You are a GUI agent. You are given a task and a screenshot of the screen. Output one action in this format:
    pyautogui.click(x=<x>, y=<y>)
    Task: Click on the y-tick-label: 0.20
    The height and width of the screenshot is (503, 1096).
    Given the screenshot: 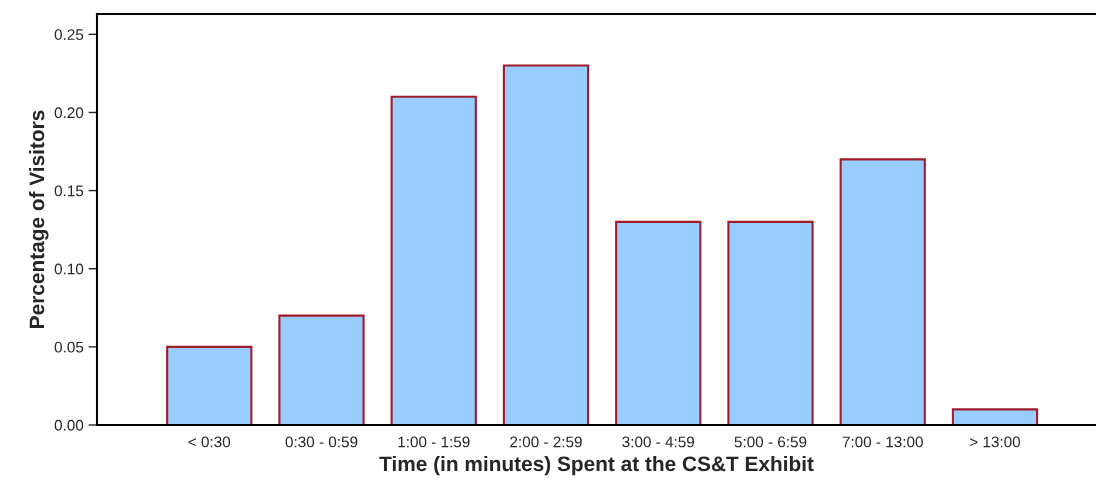 What is the action you would take?
    pyautogui.click(x=69, y=113)
    